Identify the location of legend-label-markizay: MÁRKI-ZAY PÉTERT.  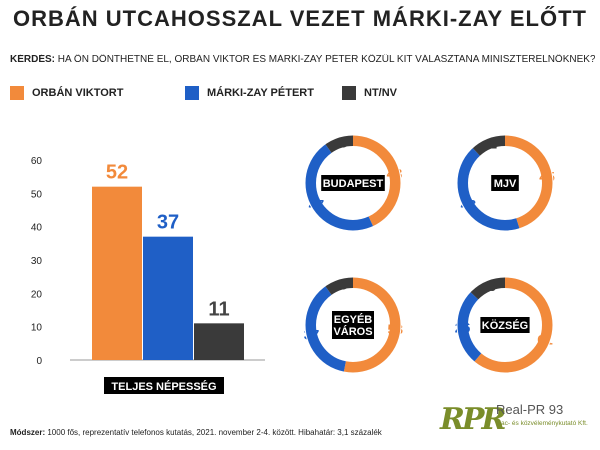
(260, 93).